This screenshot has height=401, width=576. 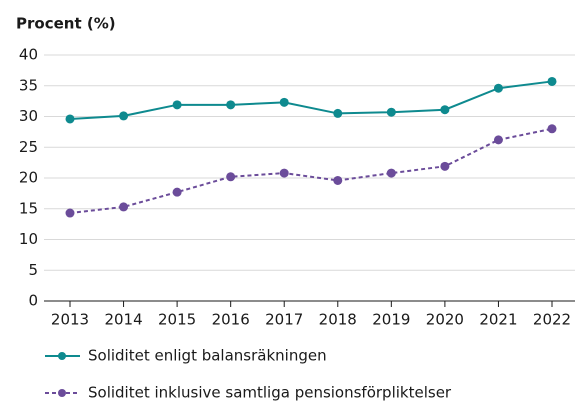 What do you see at coordinates (123, 320) in the screenshot?
I see `x-tick-label: 2014` at bounding box center [123, 320].